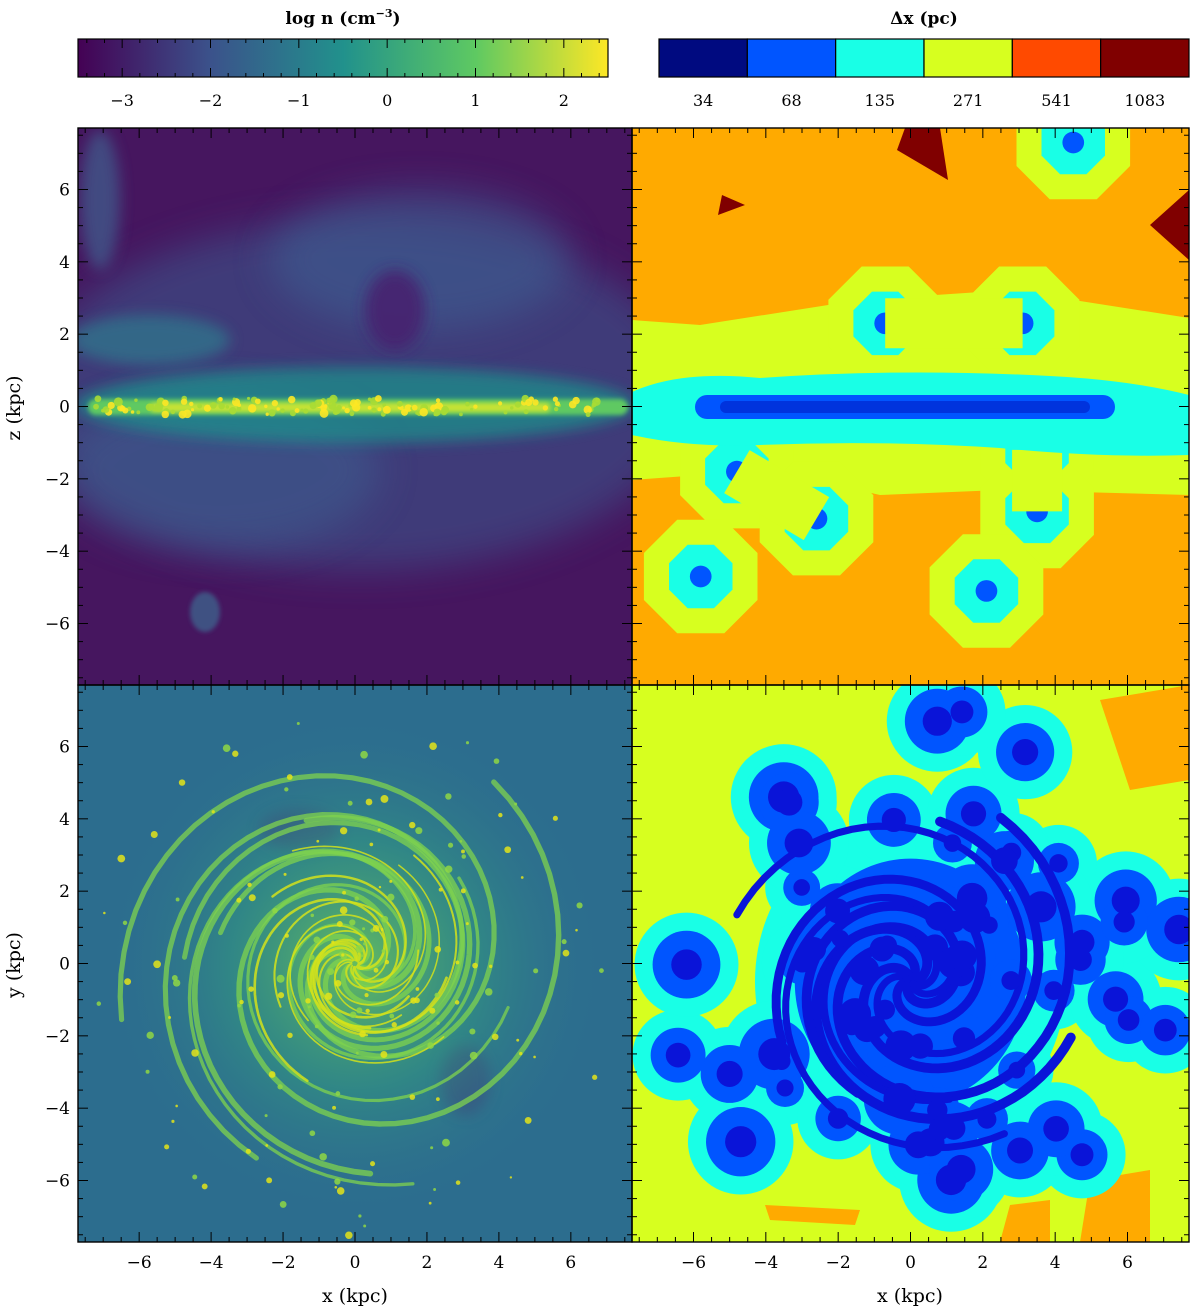 This screenshot has width=1200, height=1312. What do you see at coordinates (64, 892) in the screenshot?
I see `y-tick-label: 2` at bounding box center [64, 892].